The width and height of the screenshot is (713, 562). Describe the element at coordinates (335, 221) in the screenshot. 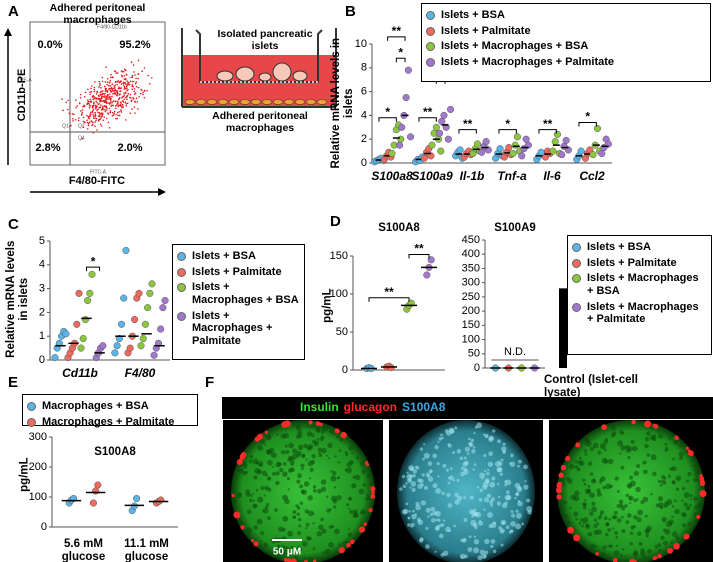

I see `panel-label: D` at that location.